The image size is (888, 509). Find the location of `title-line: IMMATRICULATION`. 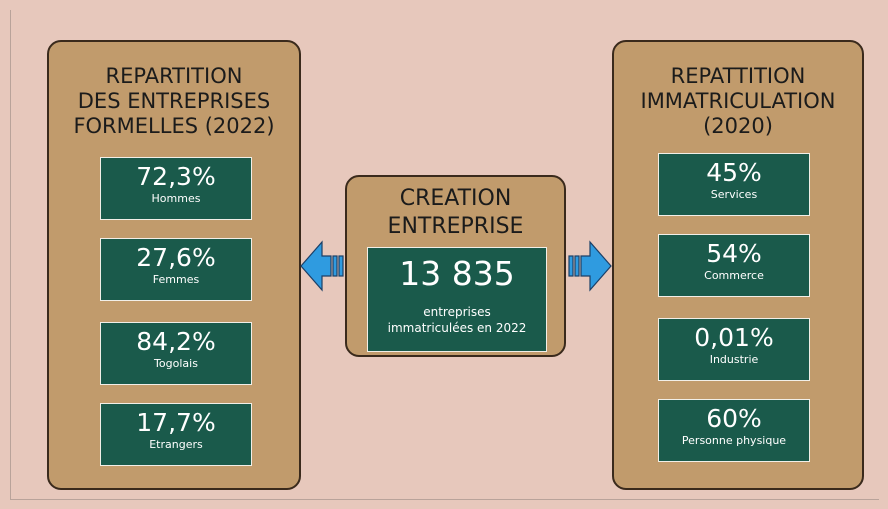

title-line: IMMATRICULATION is located at coordinates (738, 101).